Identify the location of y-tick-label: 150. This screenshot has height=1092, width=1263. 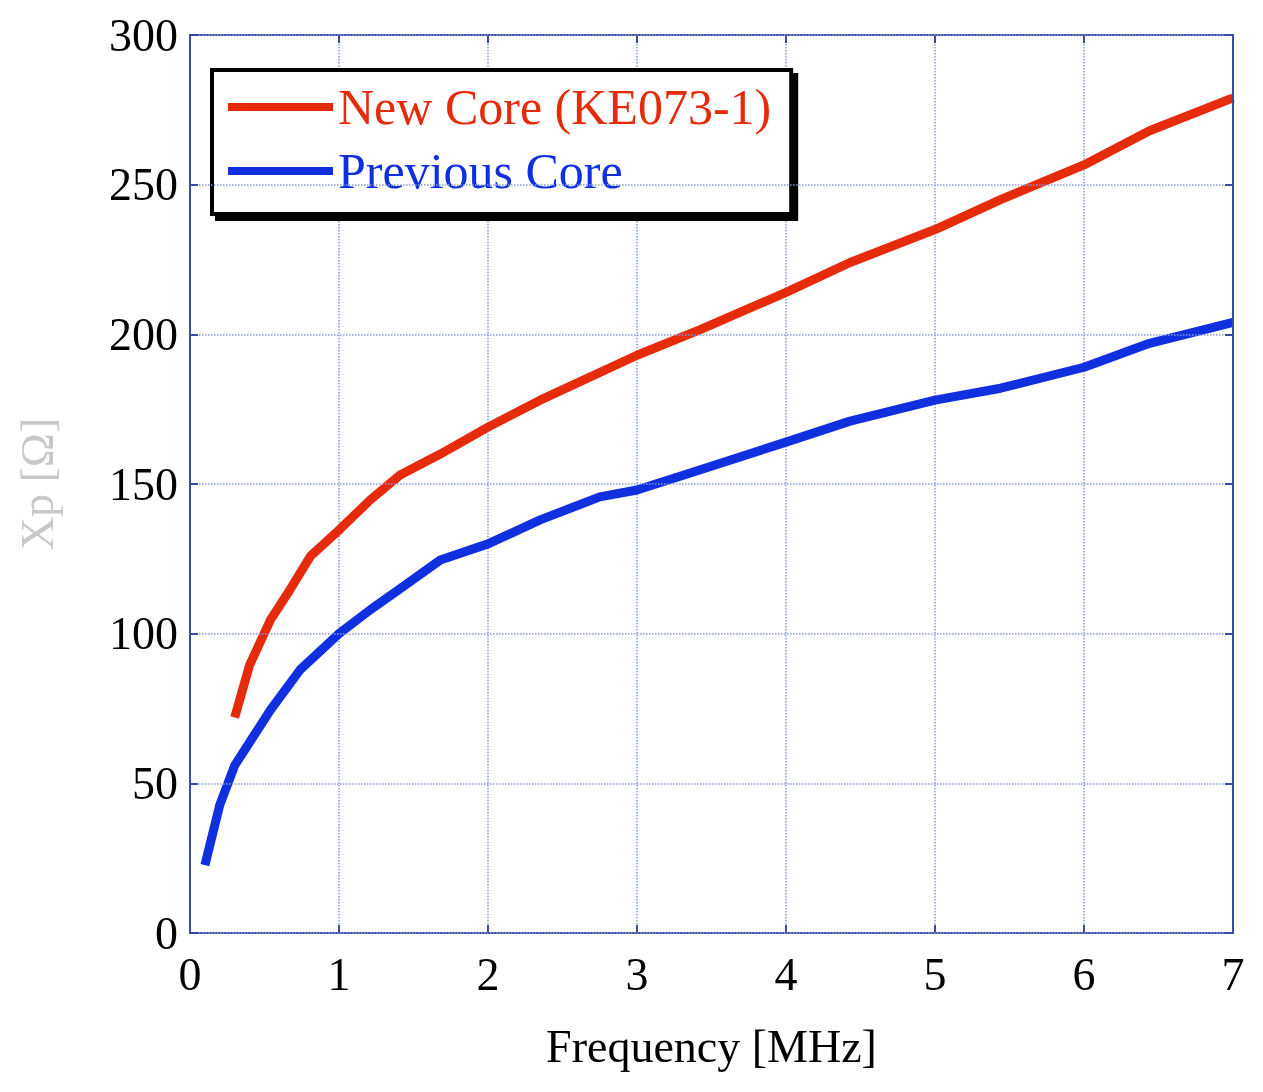
(143, 484).